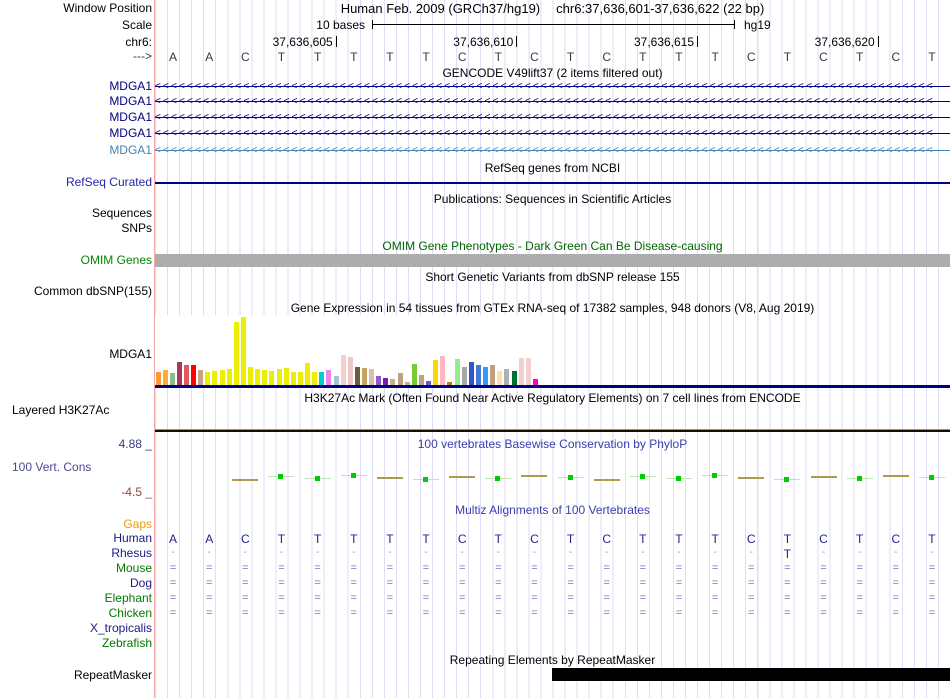 Image resolution: width=950 pixels, height=698 pixels. I want to click on species-label-elephant: Elephant, so click(128, 598).